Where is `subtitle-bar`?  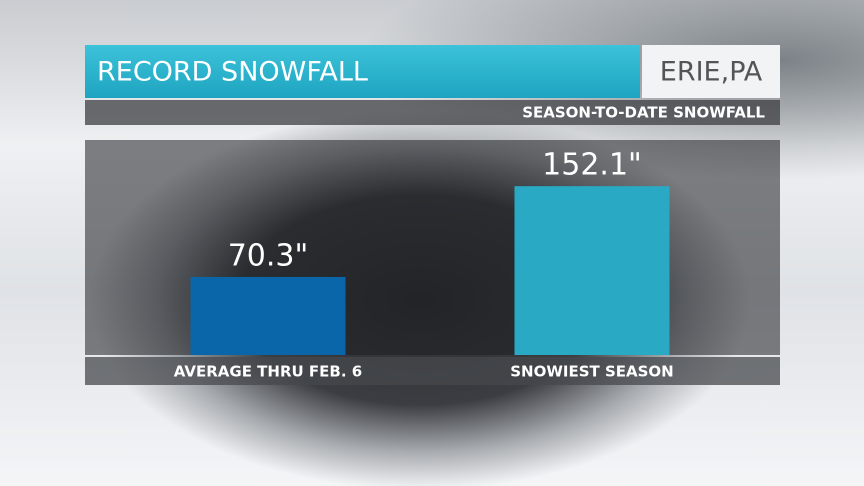
subtitle-bar is located at coordinates (432, 112).